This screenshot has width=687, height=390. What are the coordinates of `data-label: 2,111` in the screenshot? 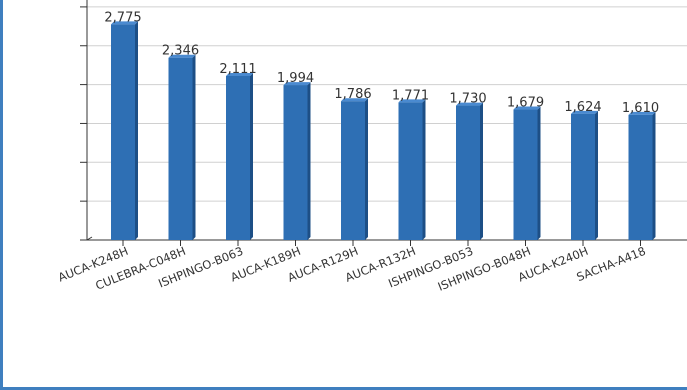 It's located at (237, 69).